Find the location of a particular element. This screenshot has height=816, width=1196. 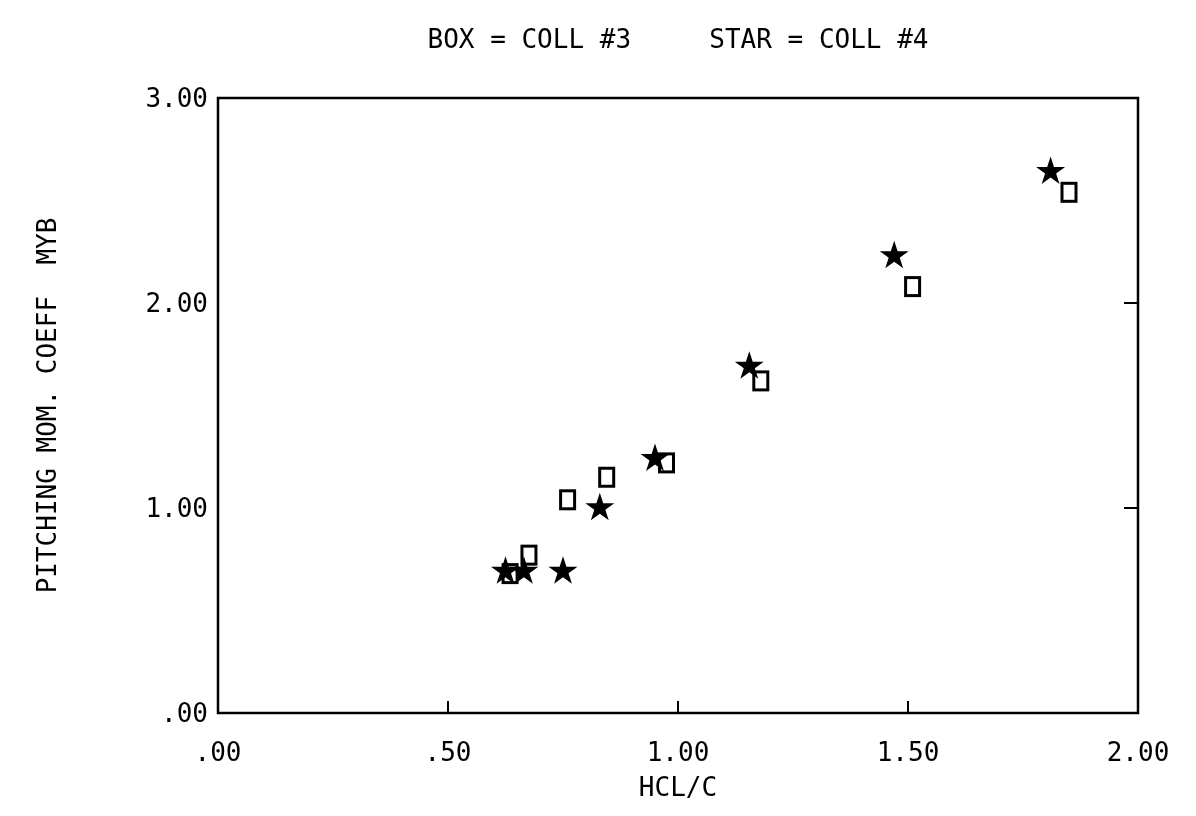

y-tick-label: 1.00 is located at coordinates (176, 508).